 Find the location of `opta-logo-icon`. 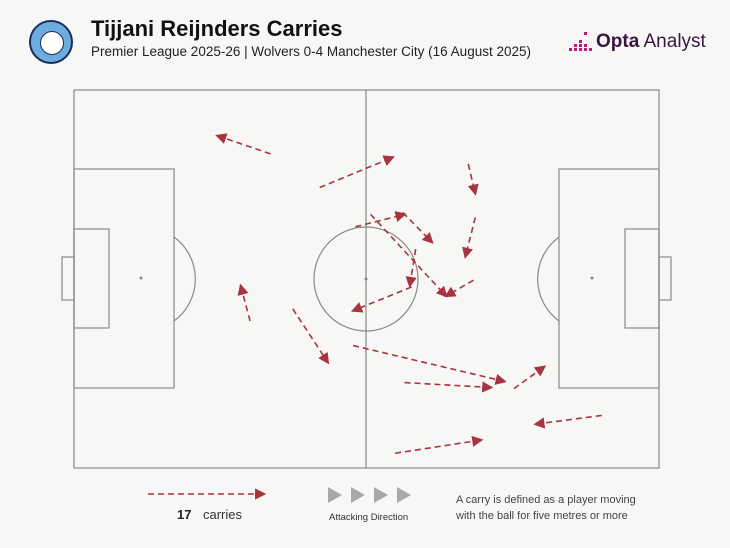

opta-logo-icon is located at coordinates (580, 41).